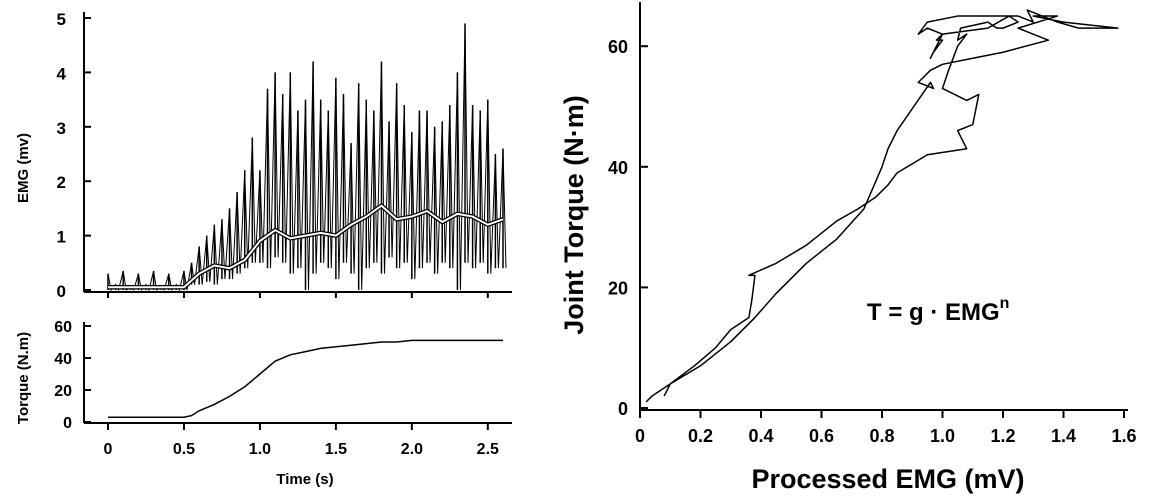 The width and height of the screenshot is (1160, 500). I want to click on relation-x-tick-label: 0.2, so click(700, 436).